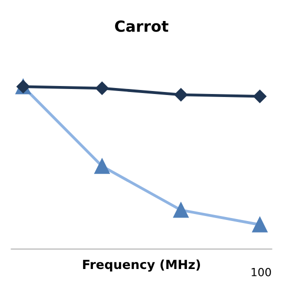 This screenshot has height=283, width=283. I want to click on chart-title: Carrot, so click(141, 26).